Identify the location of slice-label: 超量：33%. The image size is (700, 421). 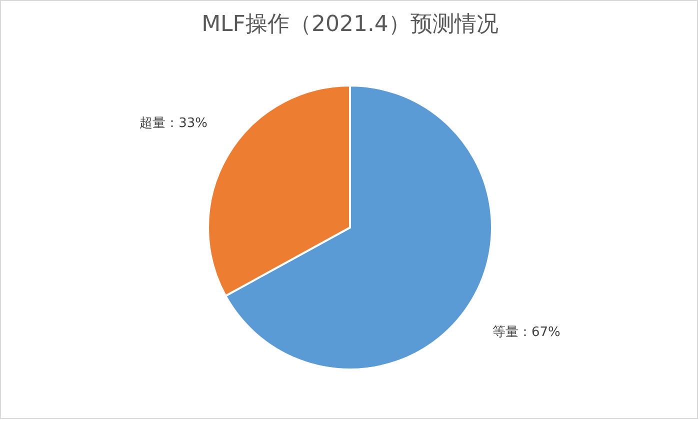
(174, 124).